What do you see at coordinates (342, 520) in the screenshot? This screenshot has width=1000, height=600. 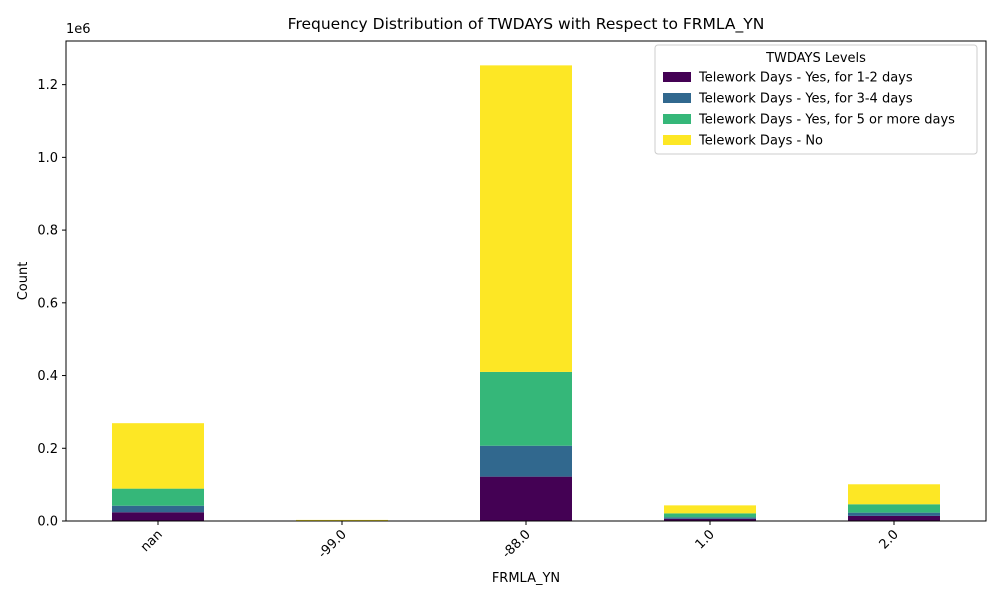 I see `bar-segment--99.0-series-4` at bounding box center [342, 520].